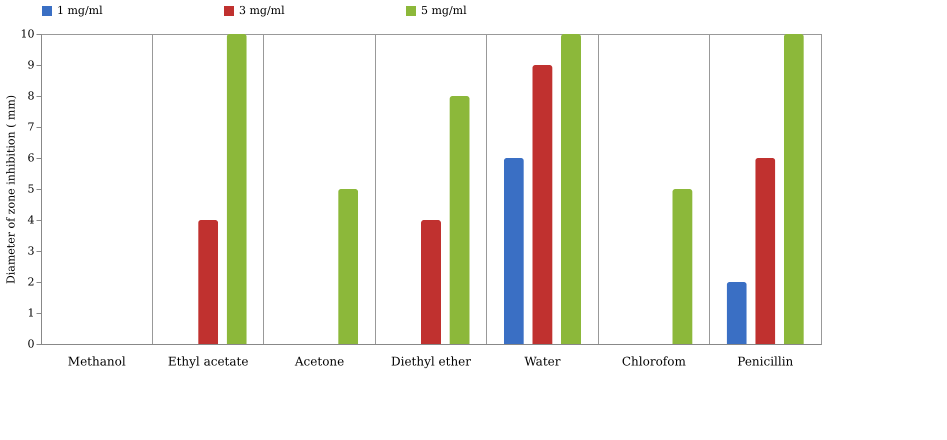 This screenshot has width=947, height=440. I want to click on y-tick-label: 1, so click(31, 313).